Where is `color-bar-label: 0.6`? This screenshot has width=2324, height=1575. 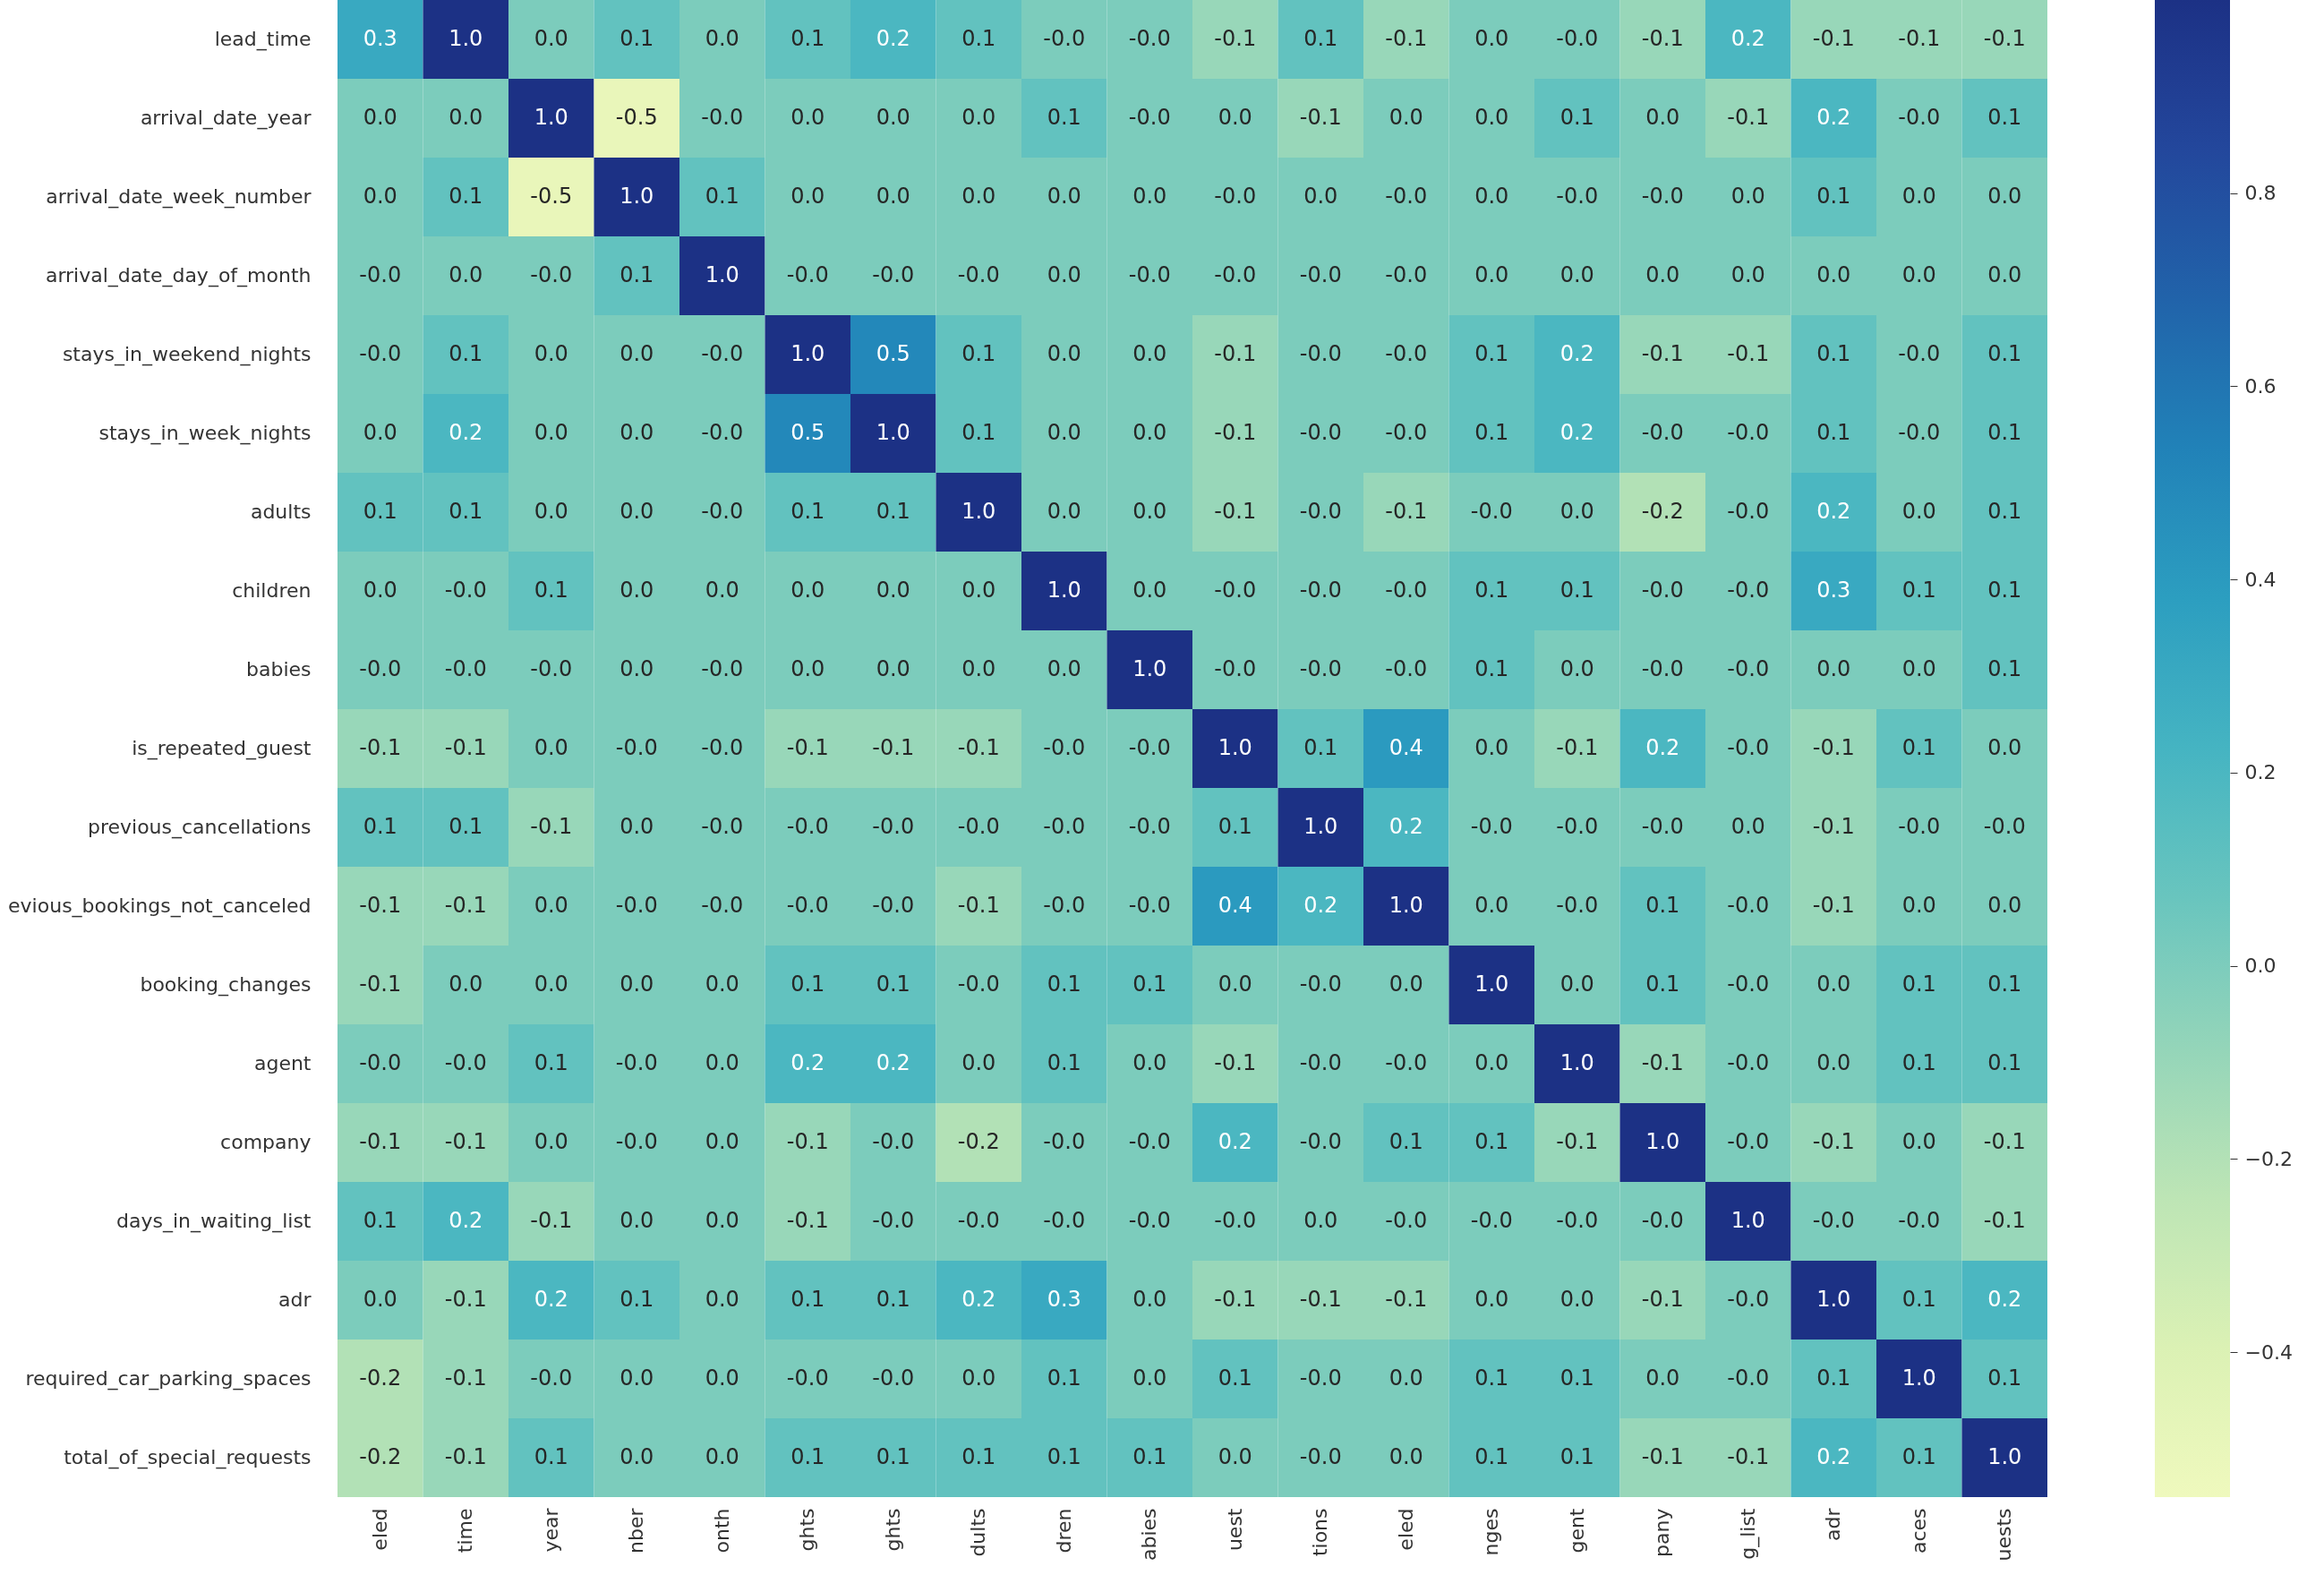 color-bar-label: 0.6 is located at coordinates (2260, 386).